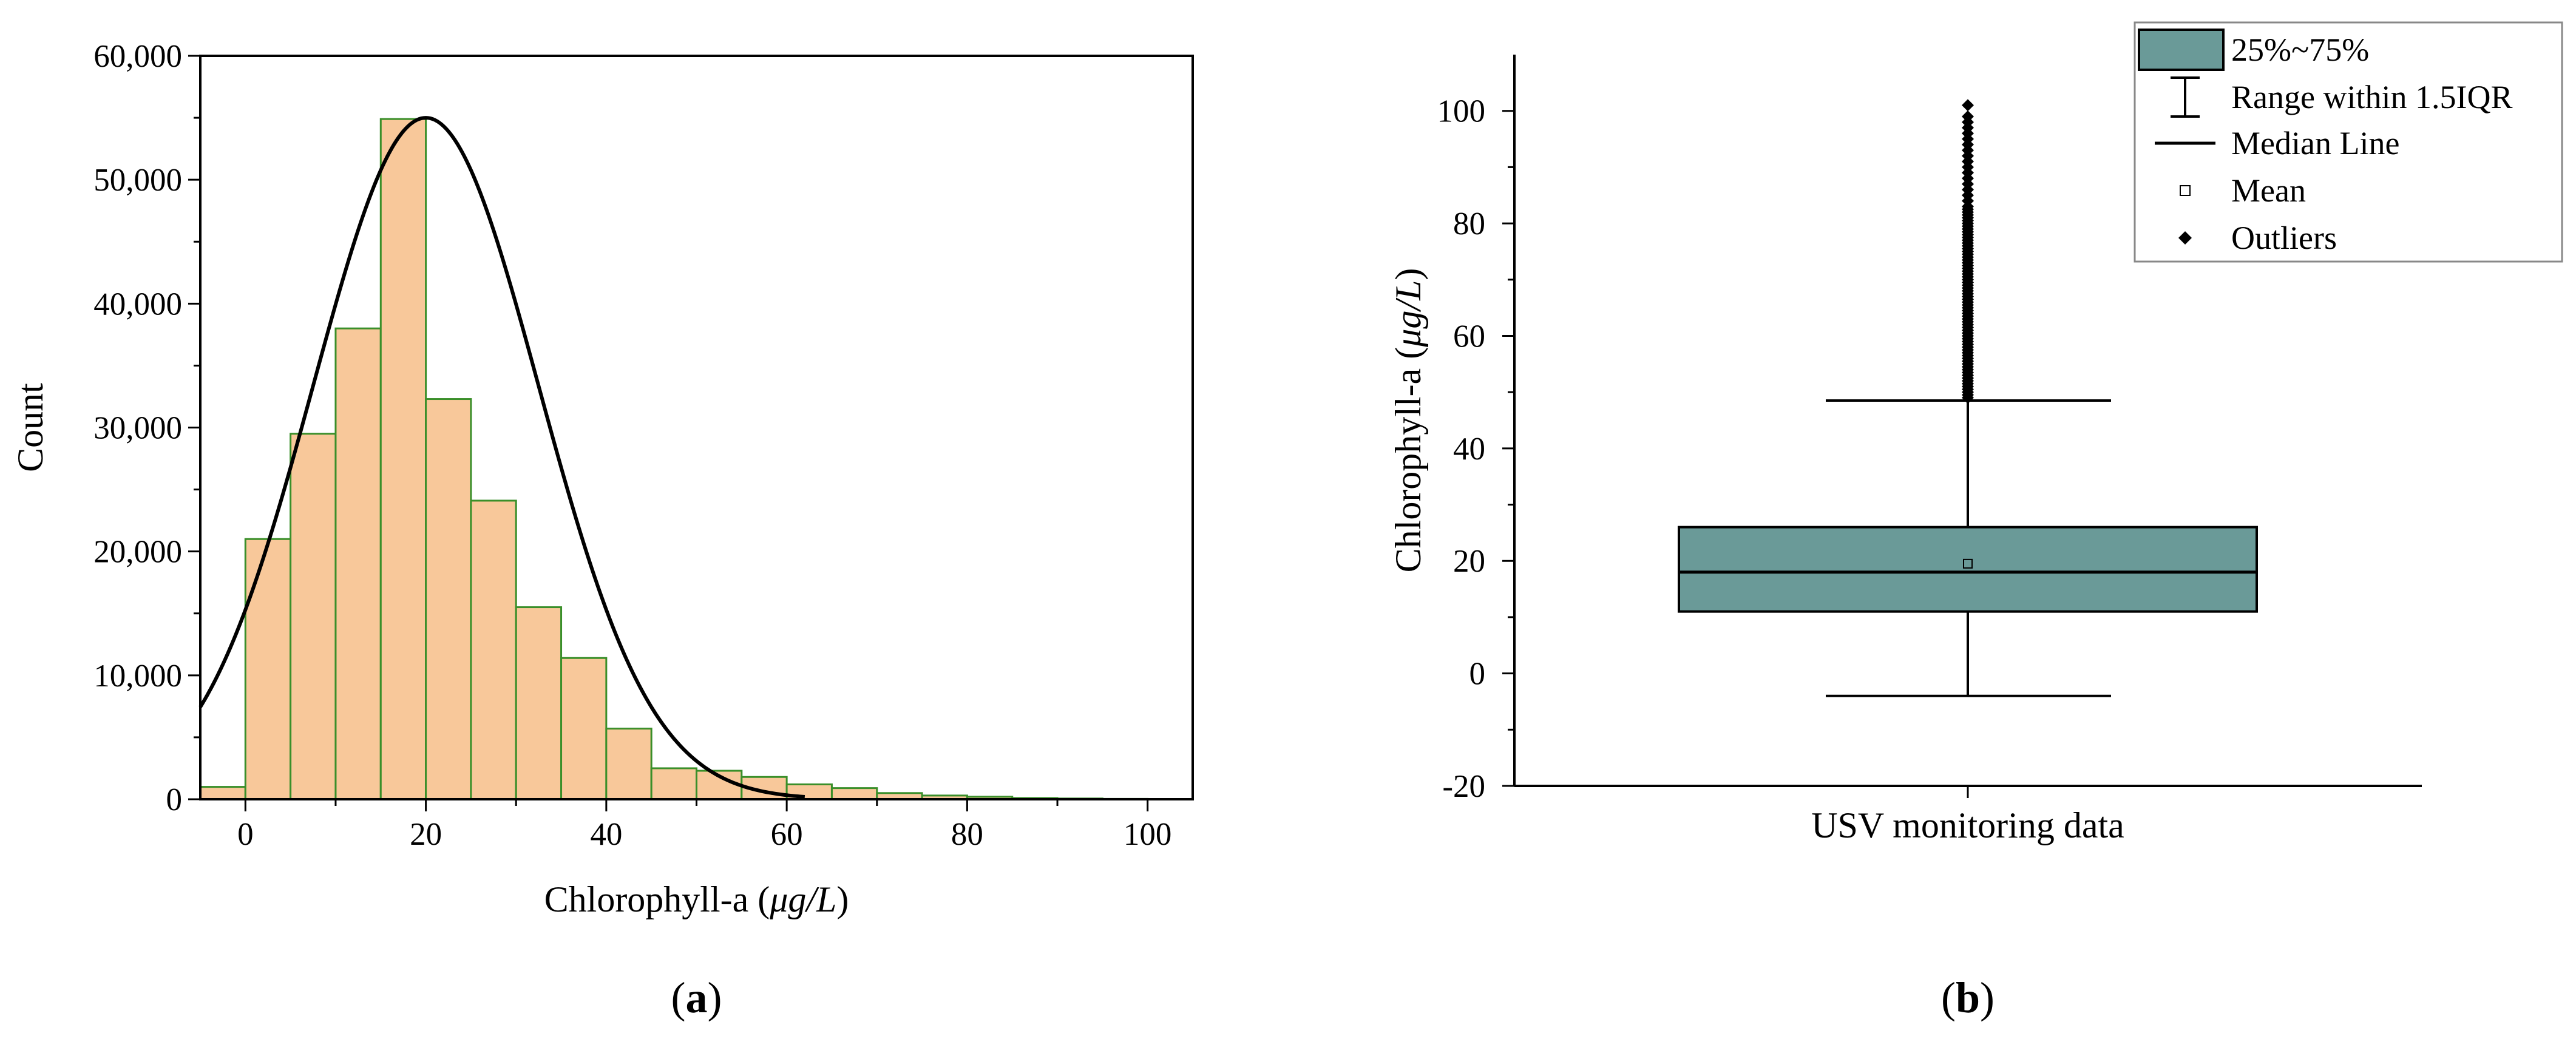 This screenshot has height=1042, width=2576. I want to click on iqr-box, so click(1968, 569).